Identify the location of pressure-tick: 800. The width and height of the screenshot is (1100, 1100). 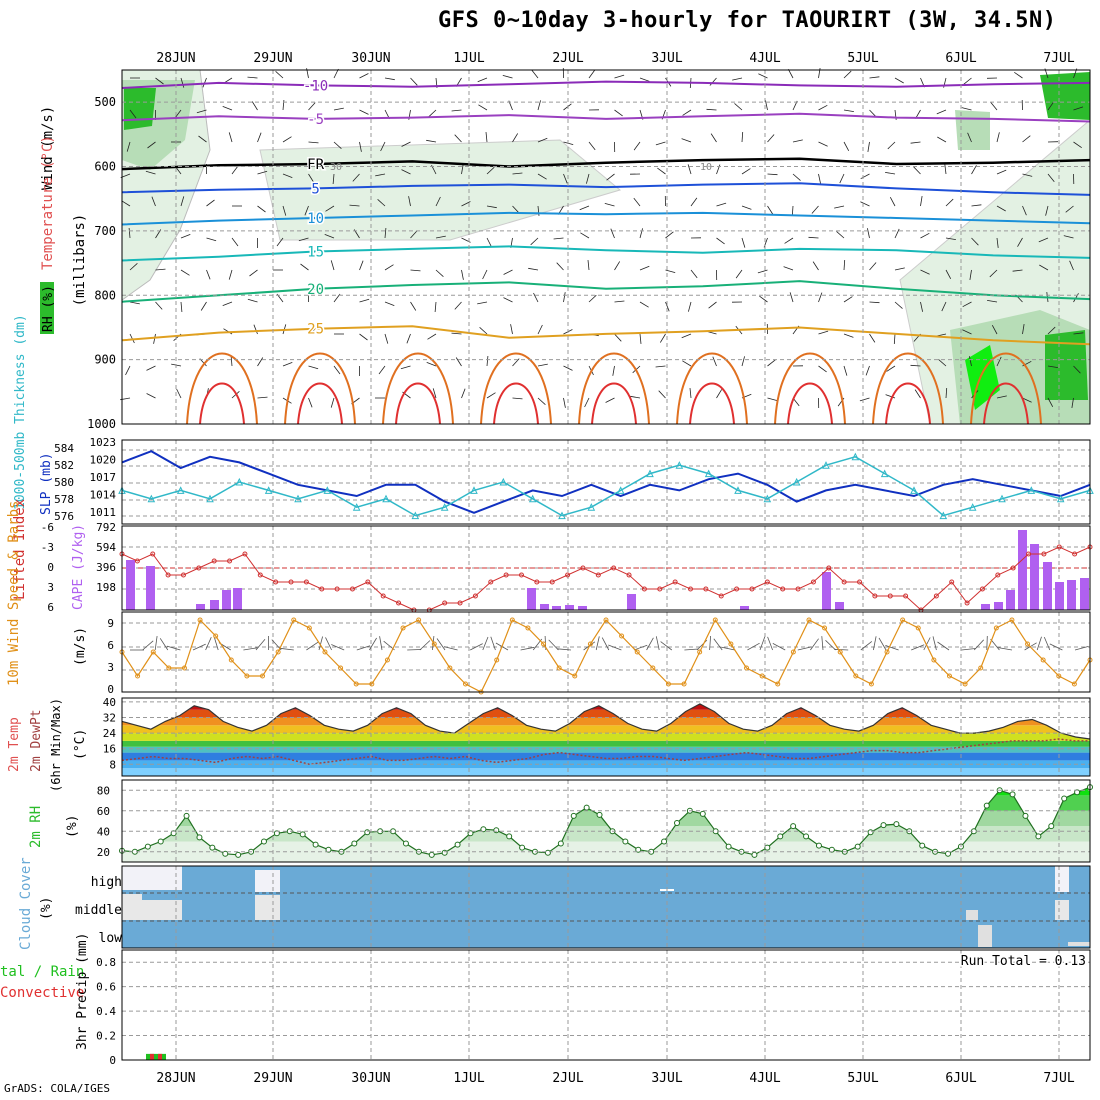
(105, 295).